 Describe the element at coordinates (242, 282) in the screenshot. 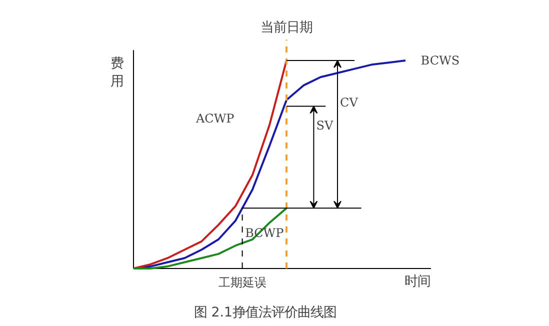

I see `text: 工期延误` at that location.